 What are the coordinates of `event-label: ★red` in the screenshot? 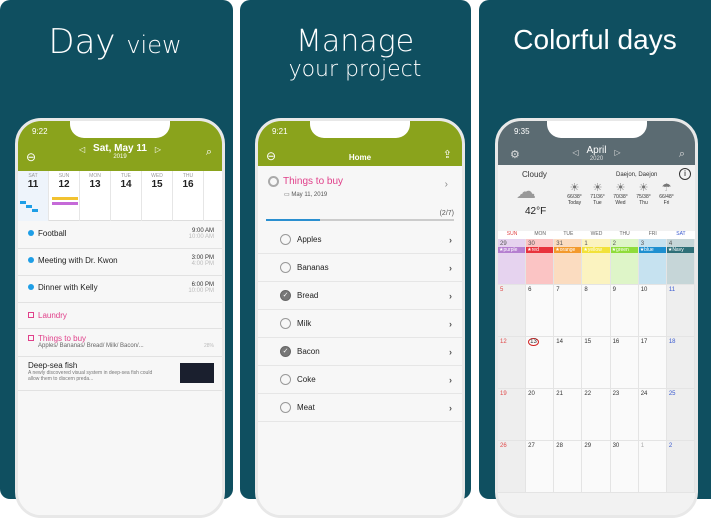 It's located at (540, 250).